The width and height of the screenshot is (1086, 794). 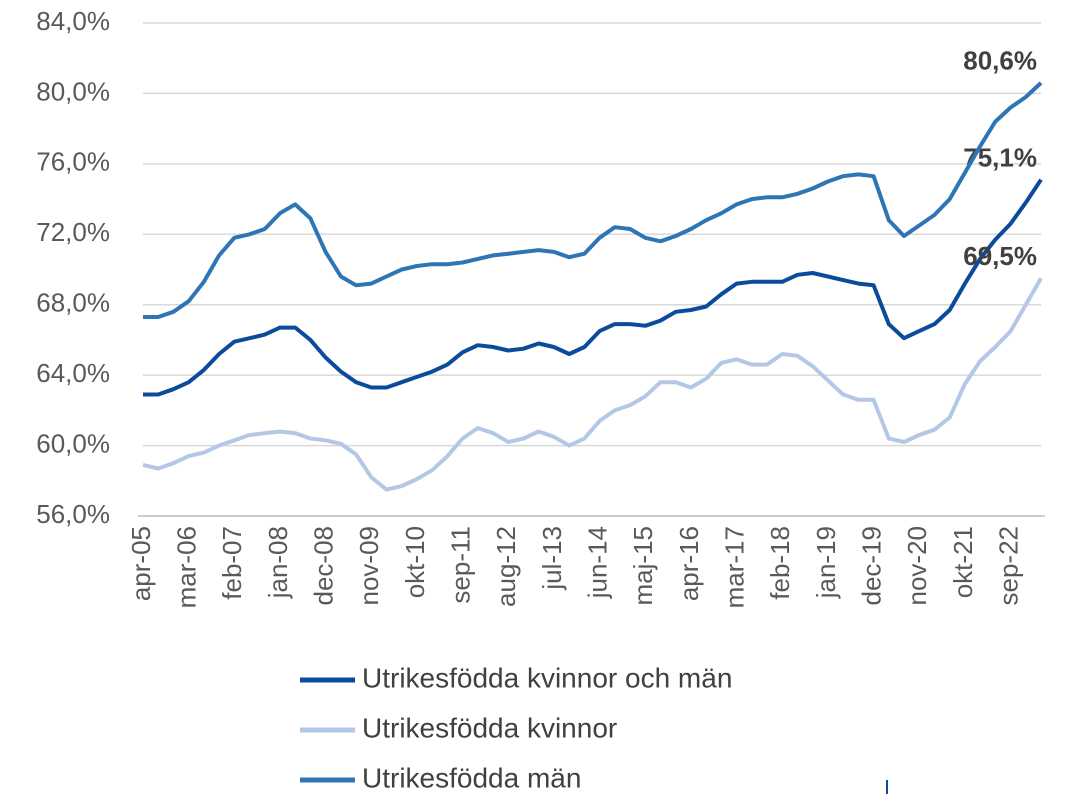 What do you see at coordinates (278, 562) in the screenshot?
I see `x-tick-label: jan-08` at bounding box center [278, 562].